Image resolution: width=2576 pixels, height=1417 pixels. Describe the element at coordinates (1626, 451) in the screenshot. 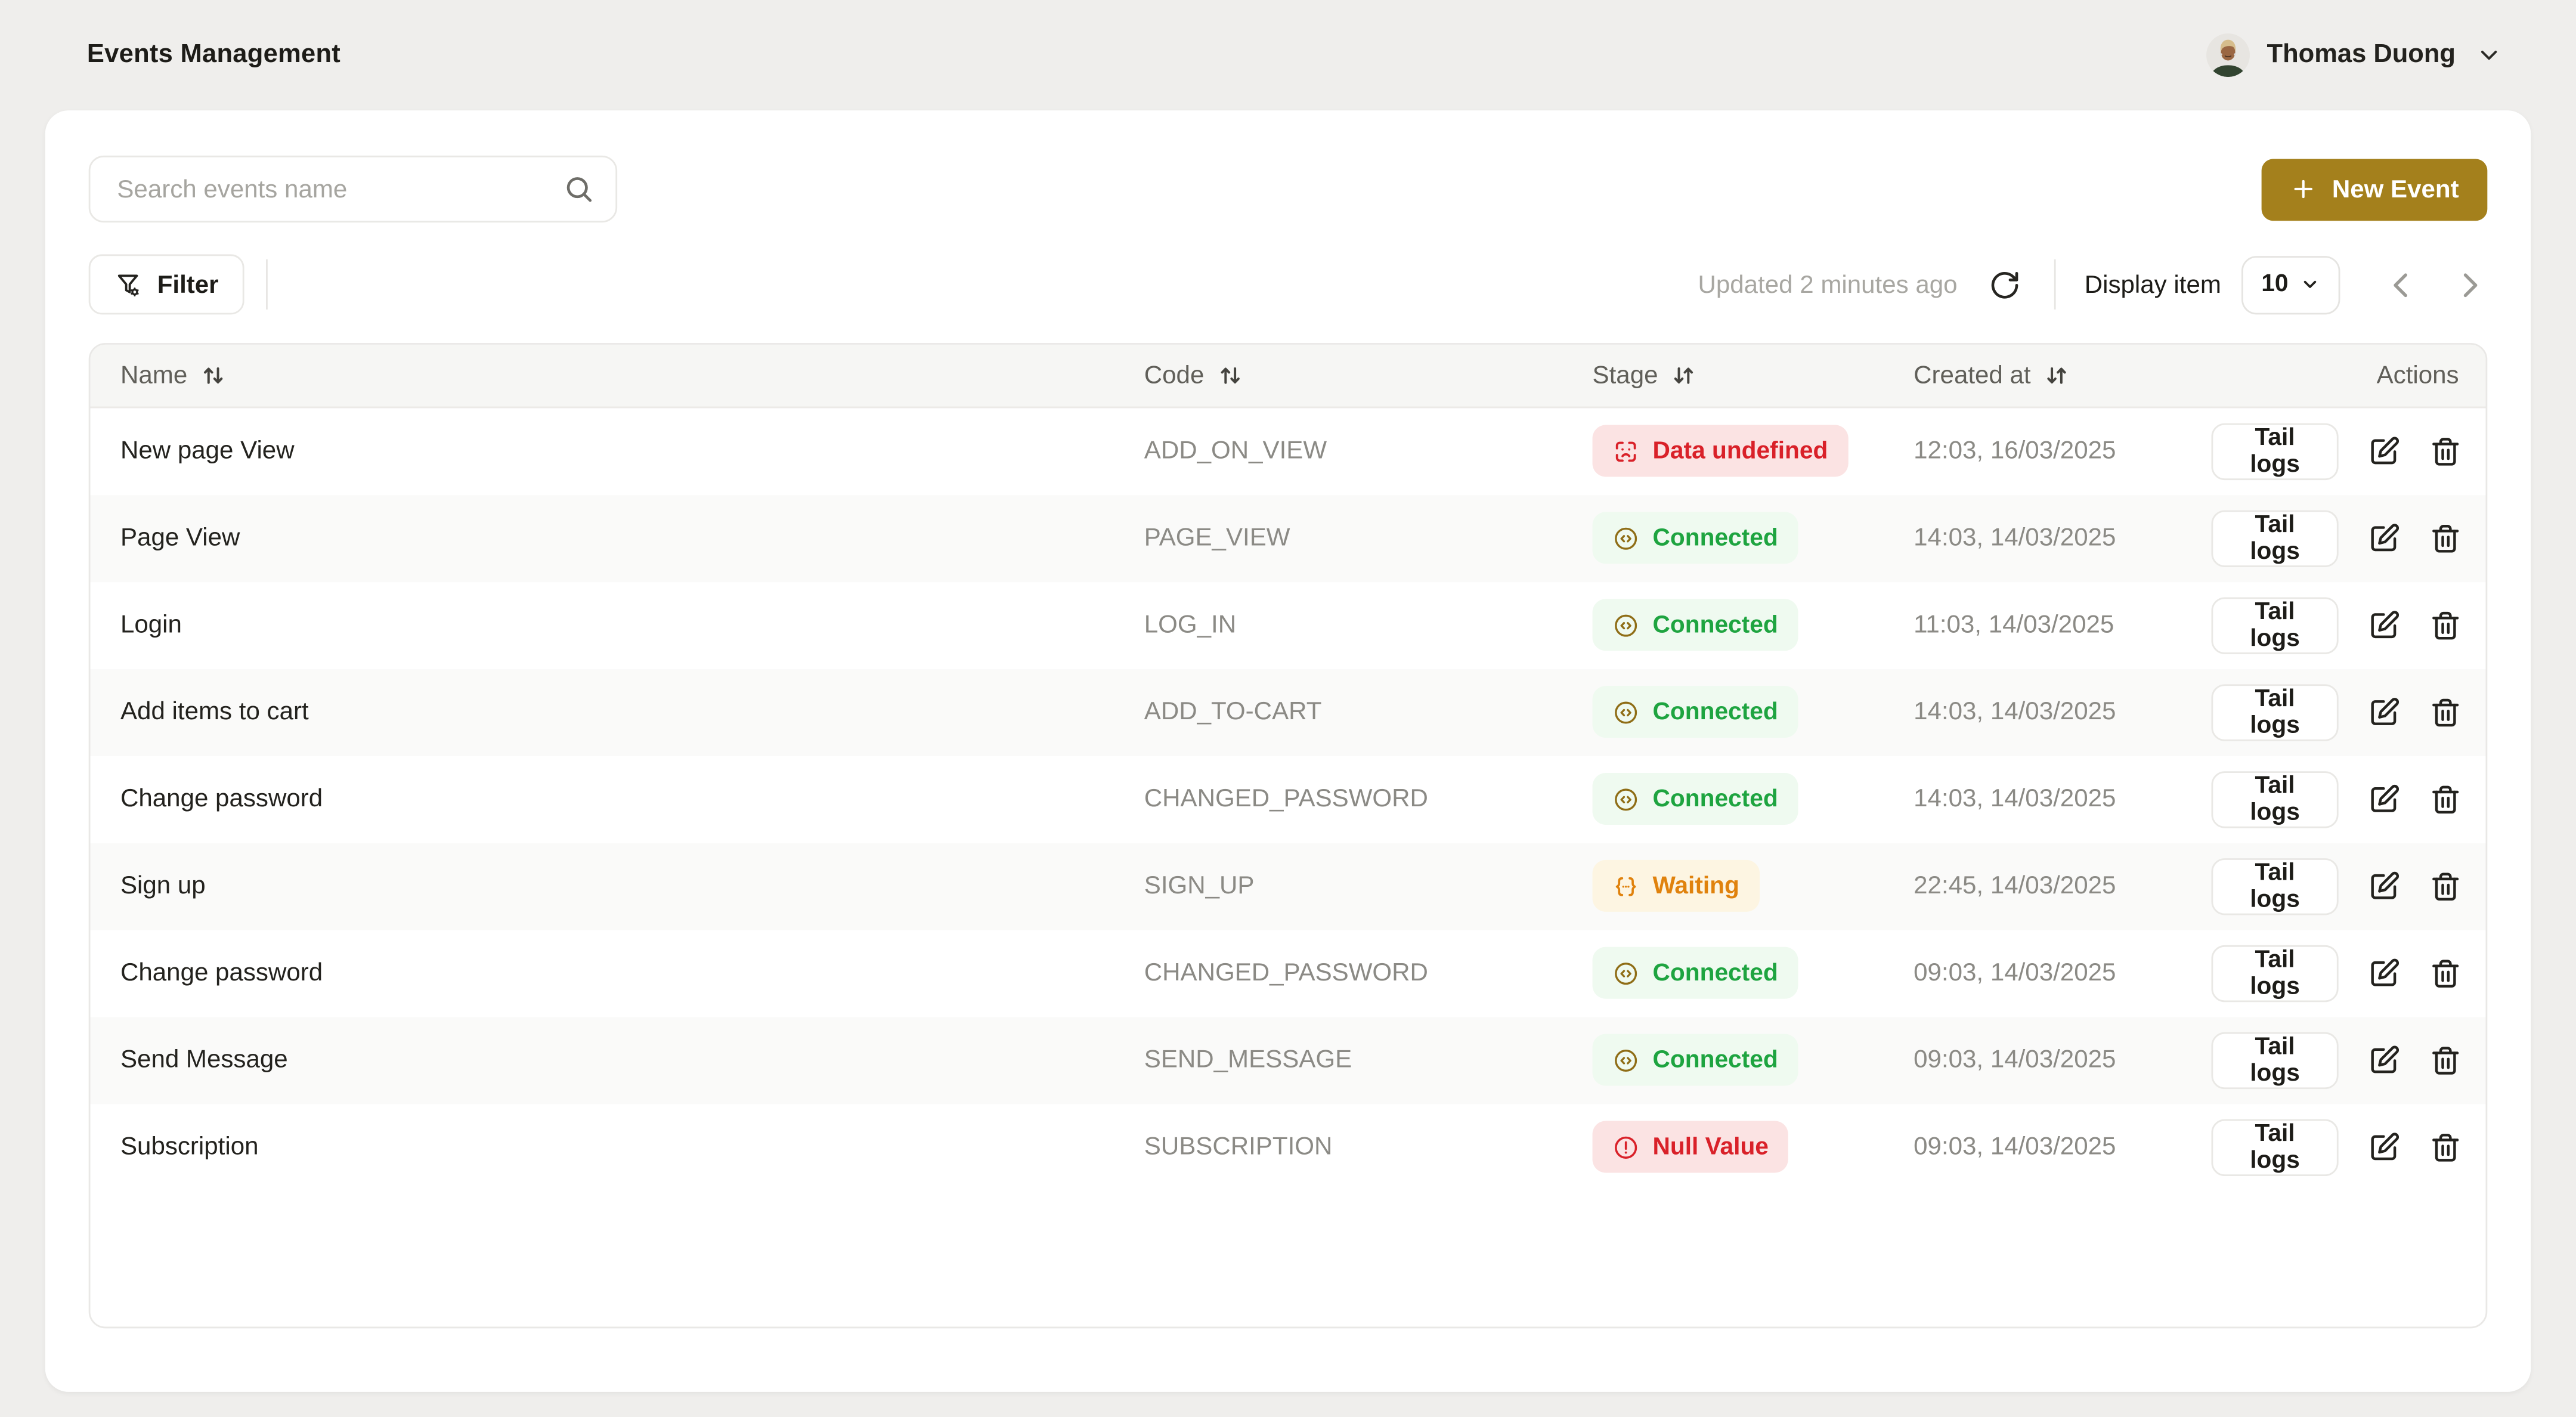

I see `scan-face-frown-icon` at that location.